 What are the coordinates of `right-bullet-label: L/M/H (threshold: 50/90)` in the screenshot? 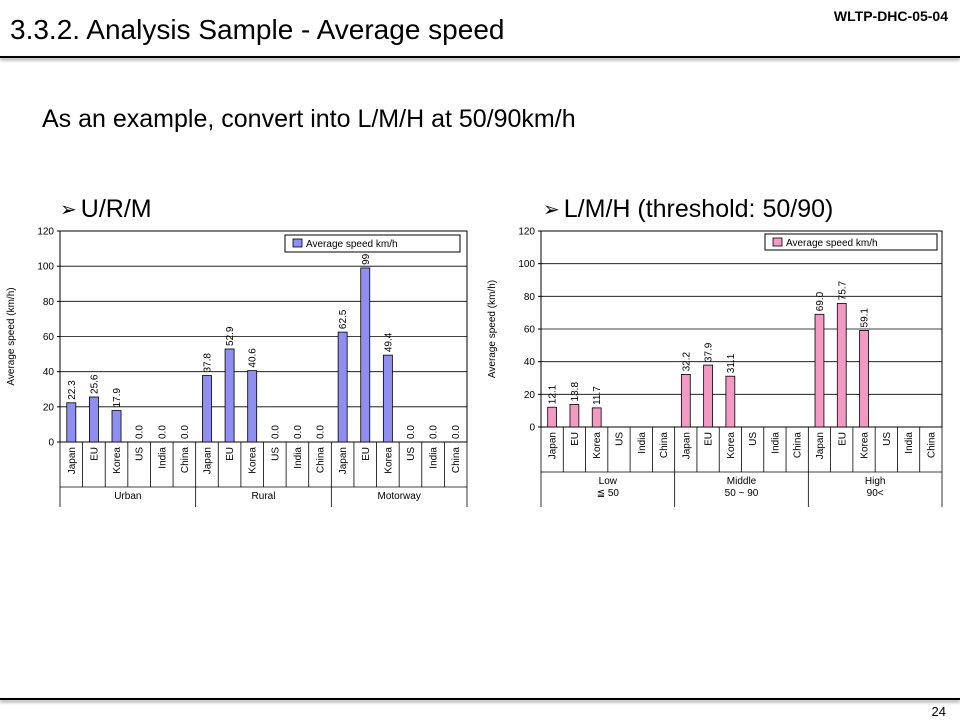 It's located at (698, 209).